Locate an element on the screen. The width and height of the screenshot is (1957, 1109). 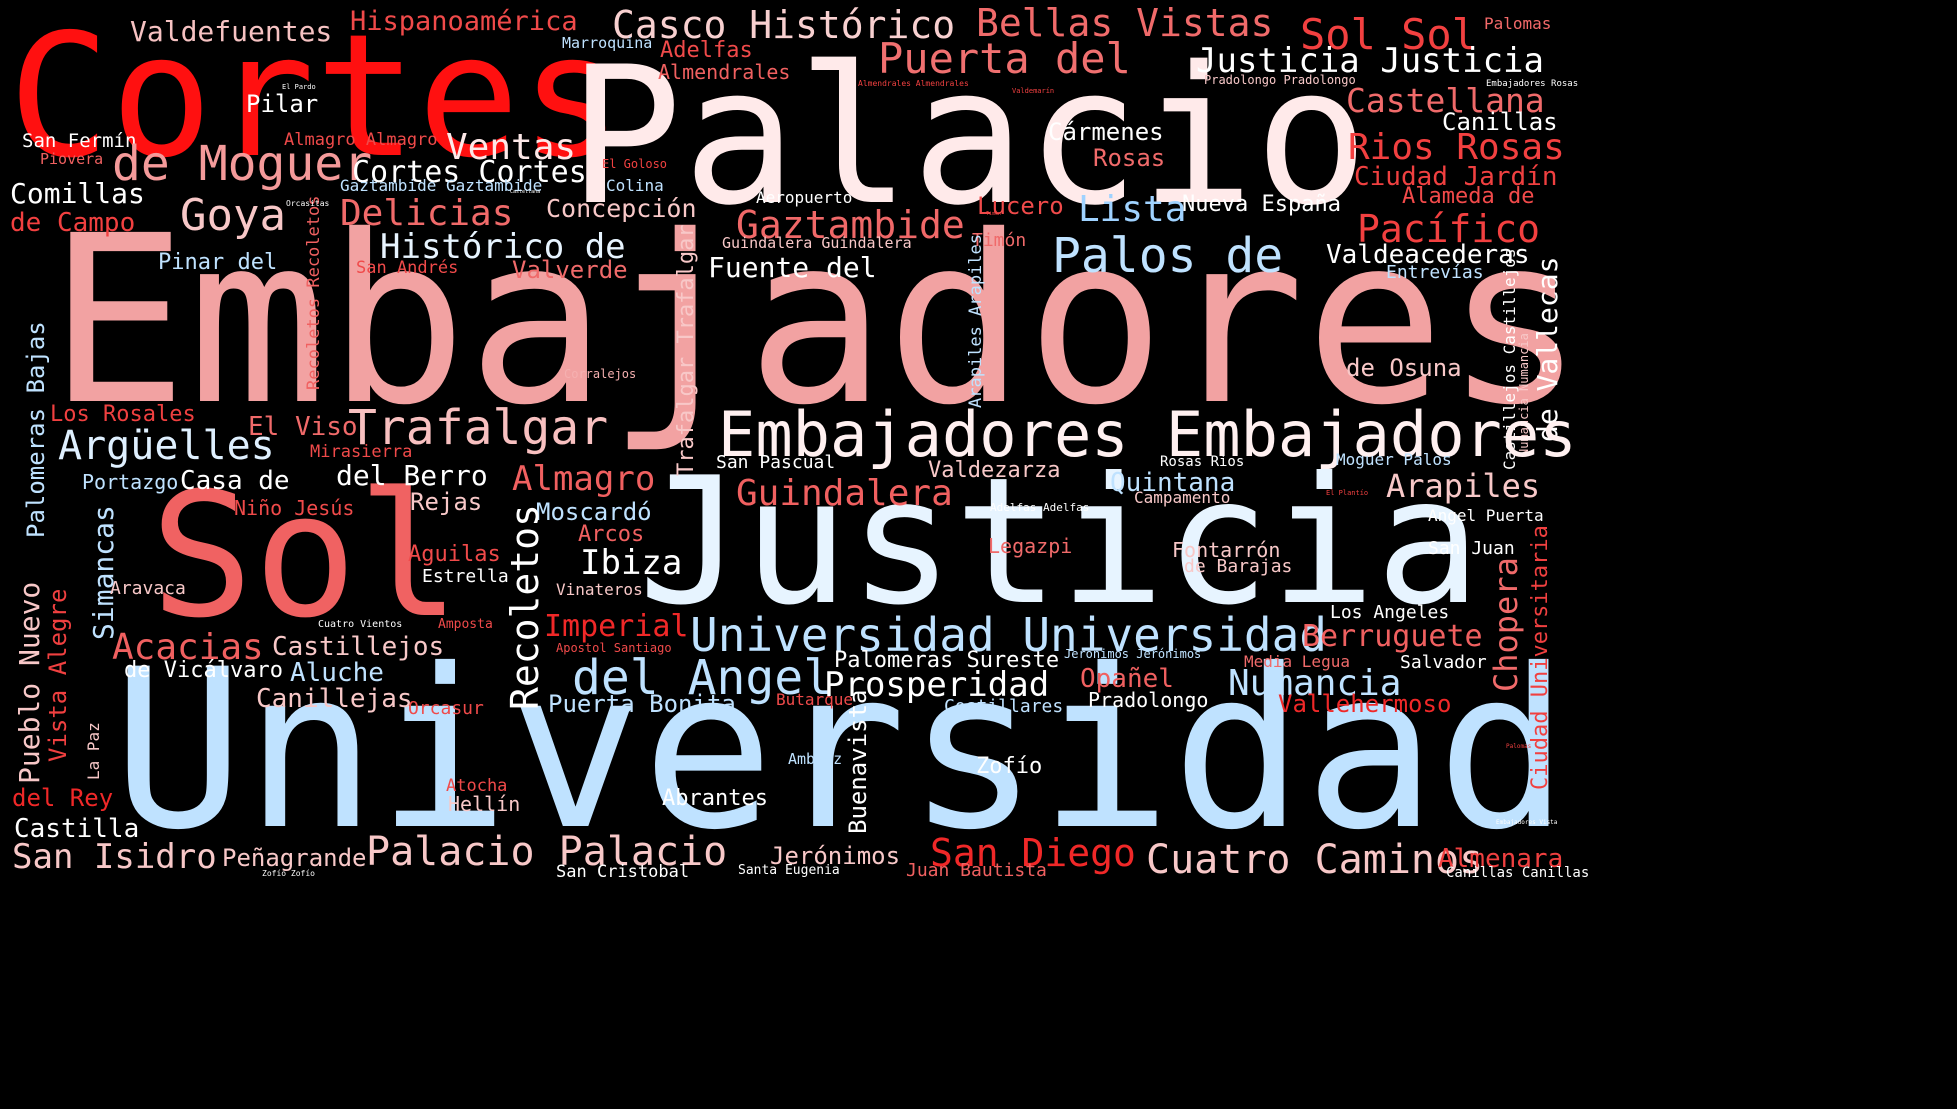
word: Puerta del is located at coordinates (1004, 58).